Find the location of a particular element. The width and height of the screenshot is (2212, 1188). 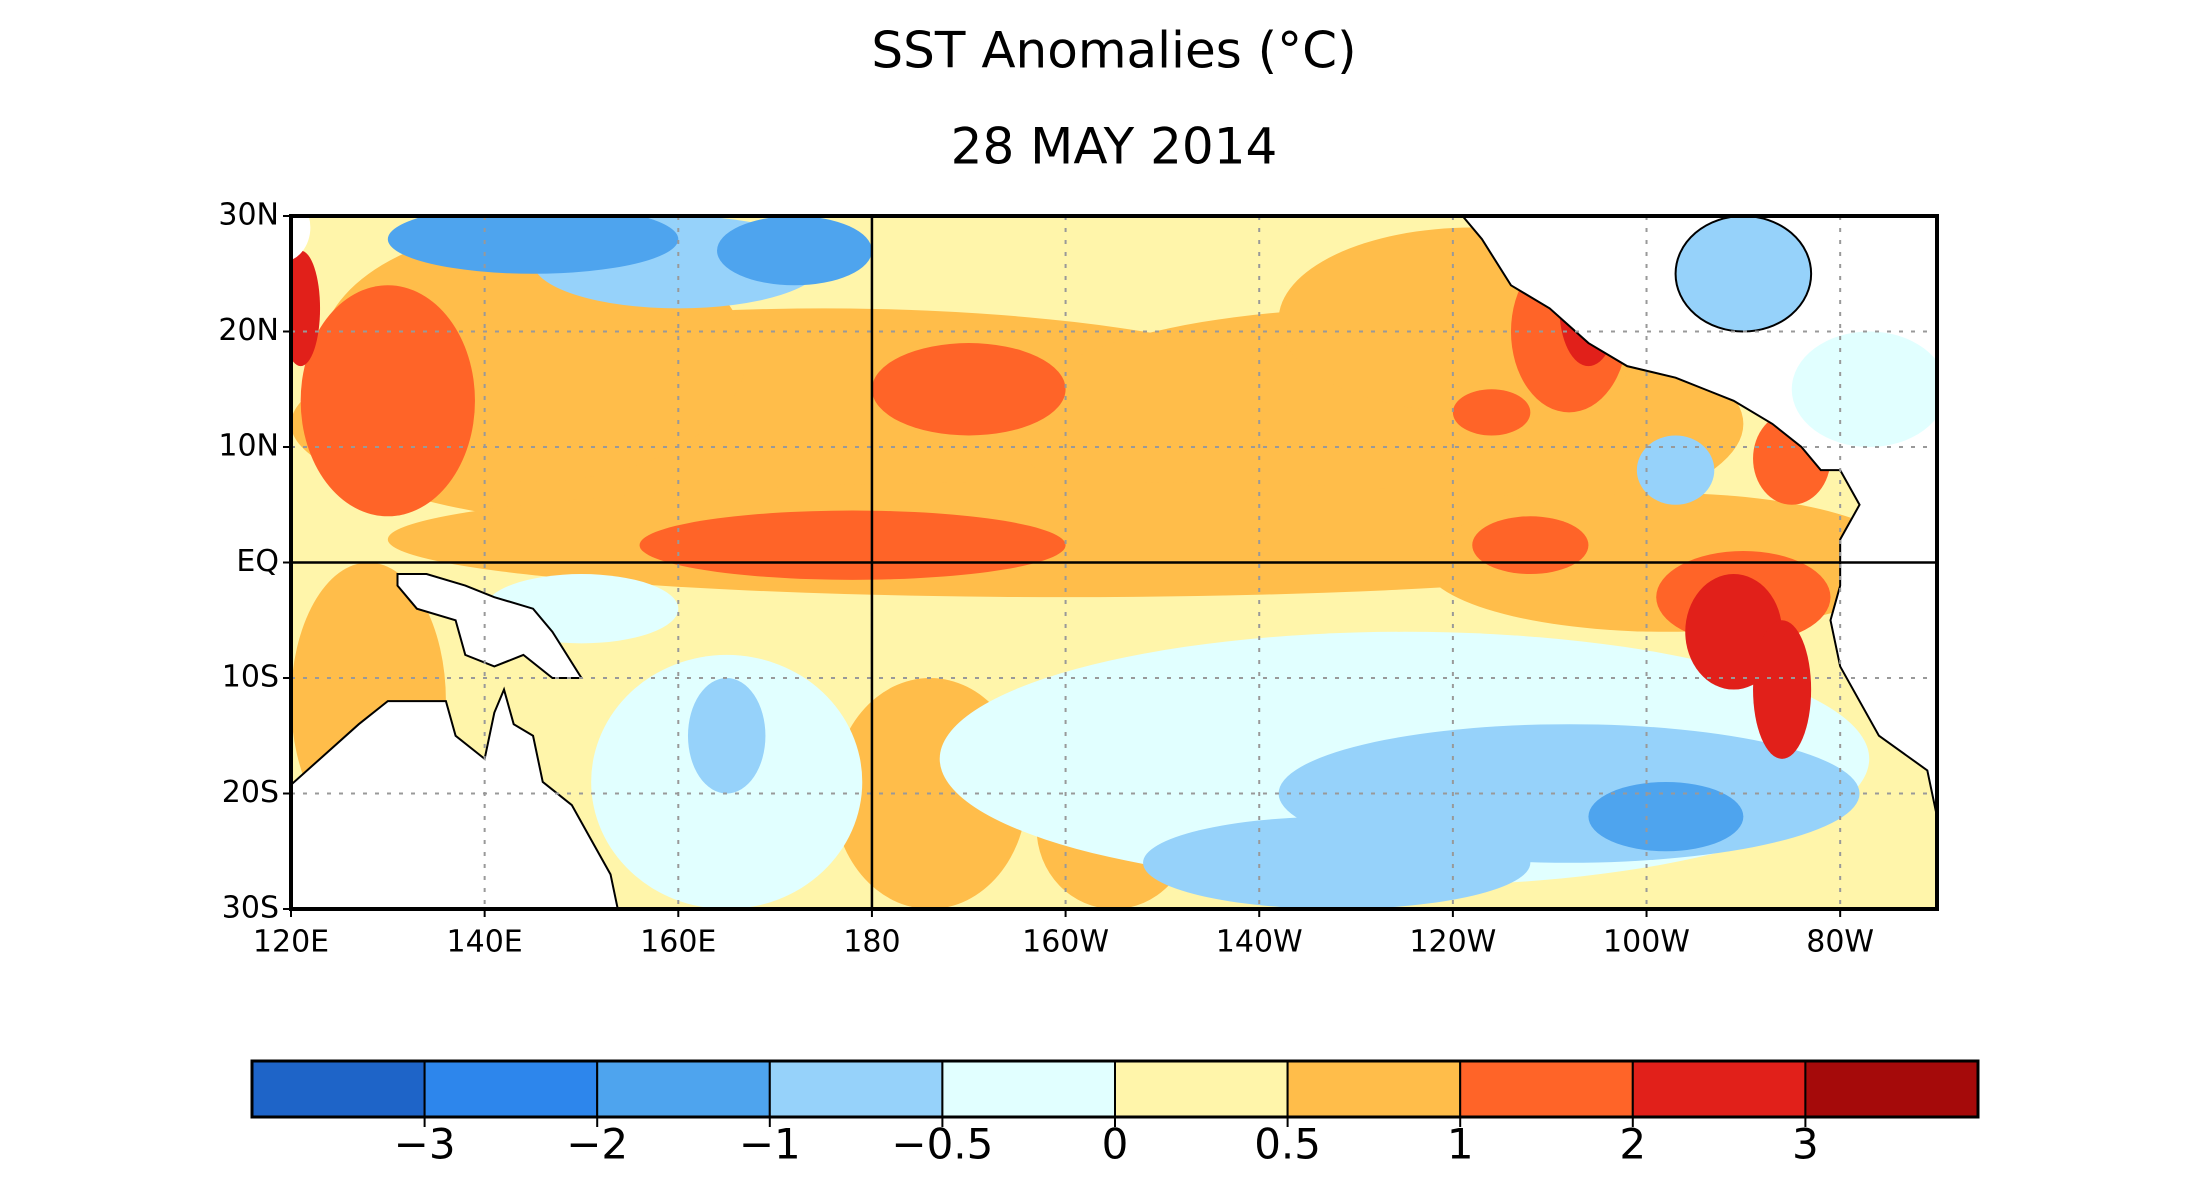

caribbean is located at coordinates (1864, 389).